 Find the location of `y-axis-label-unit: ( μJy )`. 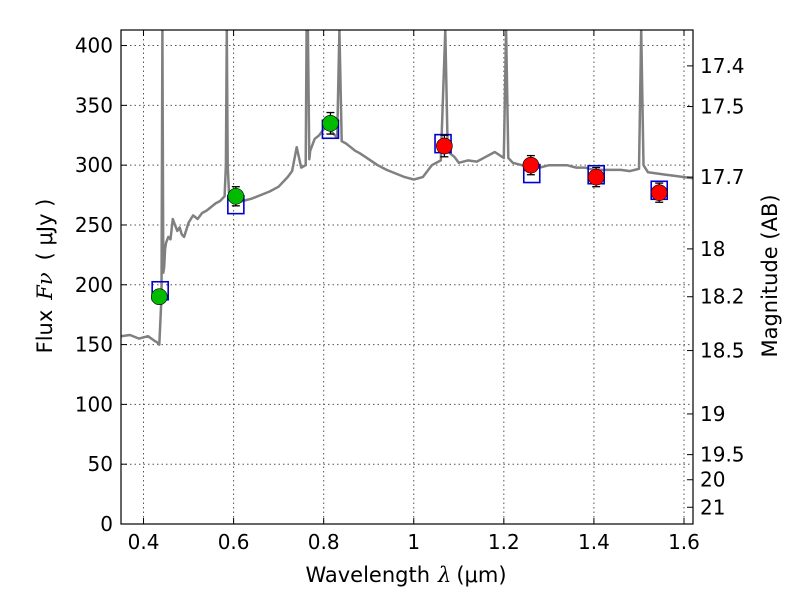

y-axis-label-unit: ( μJy ) is located at coordinates (45, 230).